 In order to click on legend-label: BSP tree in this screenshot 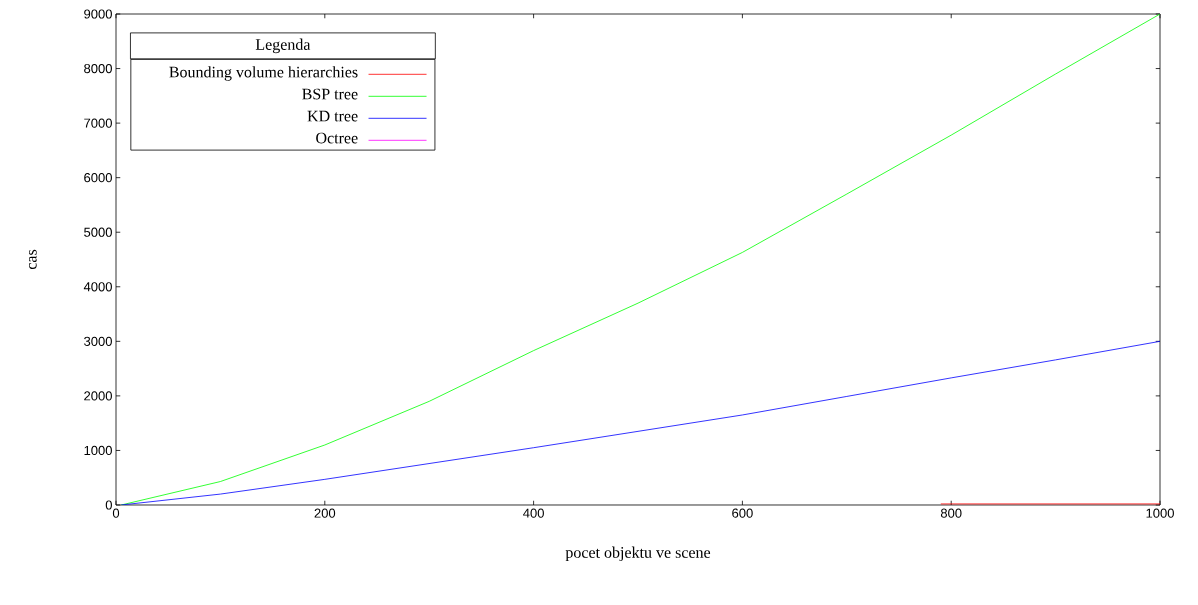, I will do `click(330, 94)`.